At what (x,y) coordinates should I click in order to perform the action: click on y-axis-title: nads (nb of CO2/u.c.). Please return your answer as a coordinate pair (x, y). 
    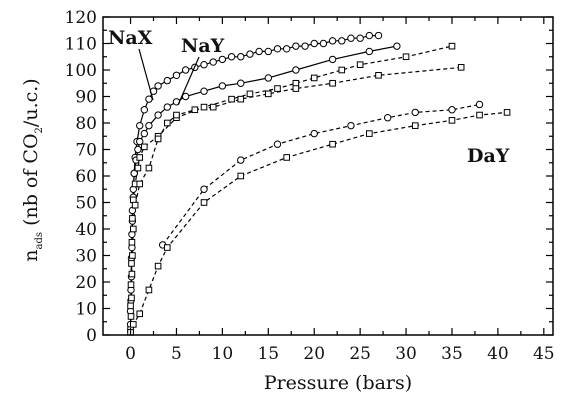
    Looking at the image, I should click on (32, 169).